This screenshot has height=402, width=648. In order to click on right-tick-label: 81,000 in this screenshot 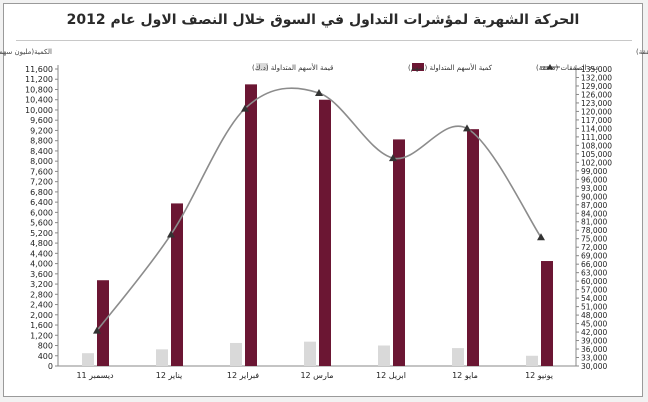, I will do `click(594, 222)`.